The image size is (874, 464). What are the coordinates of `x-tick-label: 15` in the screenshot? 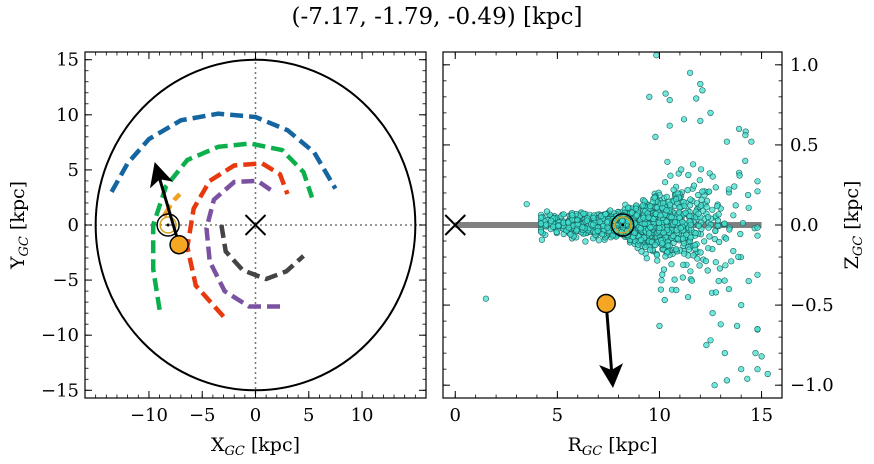 It's located at (761, 415).